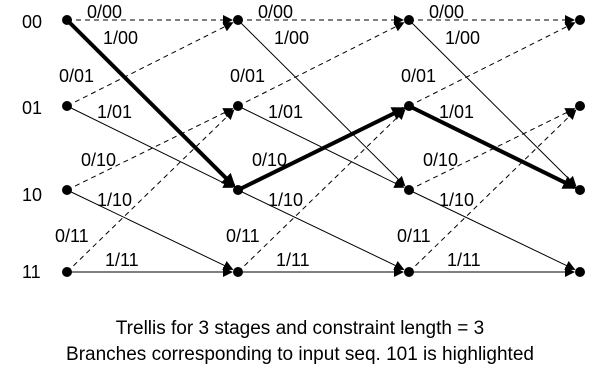 The image size is (600, 375). What do you see at coordinates (32, 108) in the screenshot?
I see `state-label-01: 01` at bounding box center [32, 108].